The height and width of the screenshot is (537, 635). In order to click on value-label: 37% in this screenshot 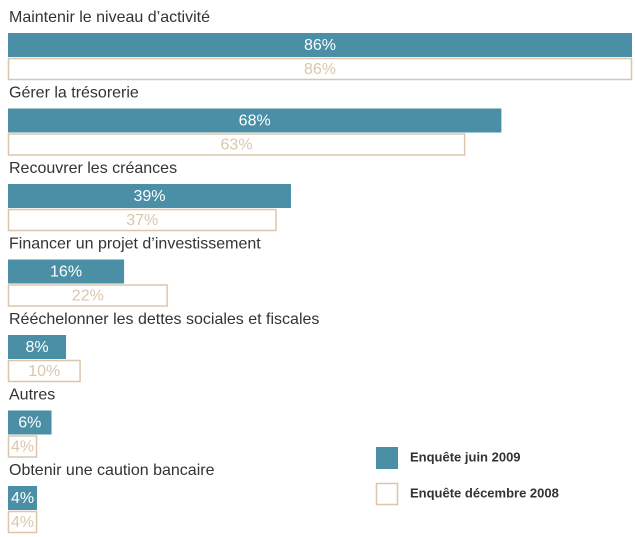, I will do `click(142, 220)`.